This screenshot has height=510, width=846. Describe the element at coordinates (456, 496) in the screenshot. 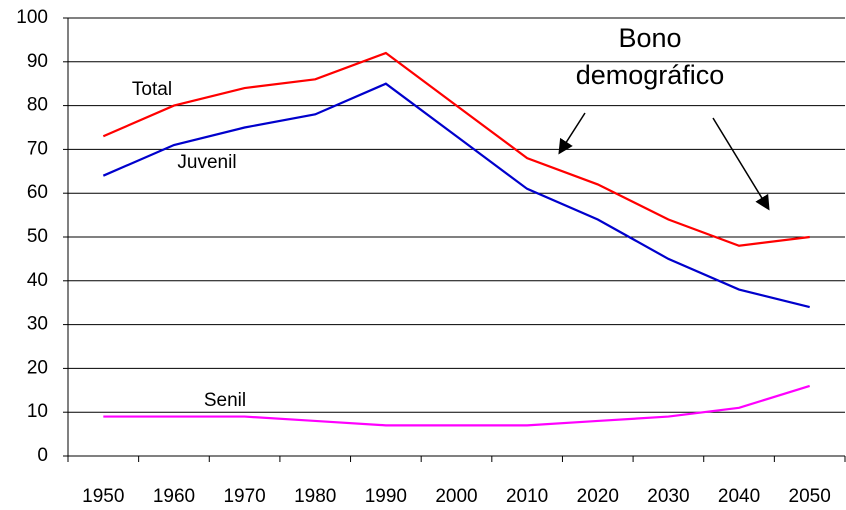

I see `x-tick-label: 2000` at that location.